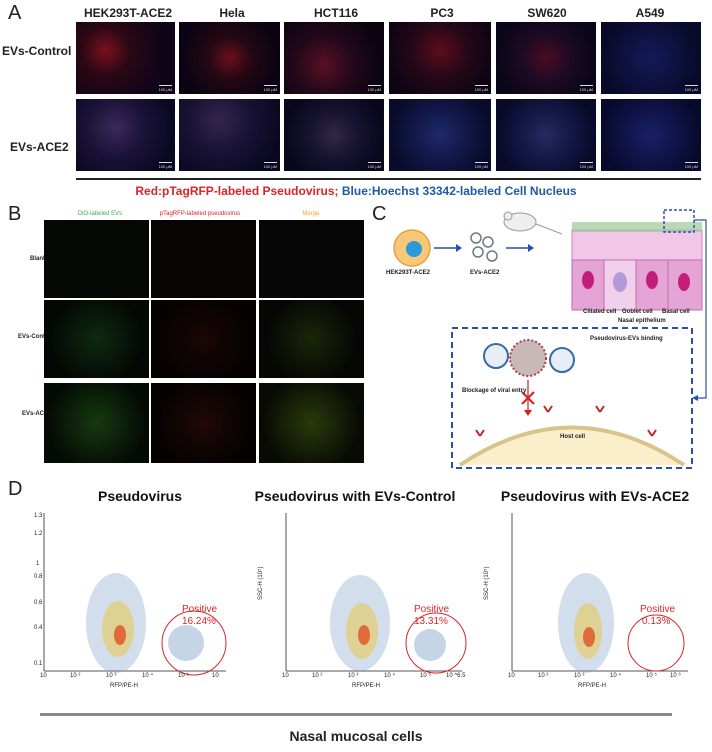 The image size is (712, 752). I want to click on ciliated-label: Ciliated cell, so click(600, 312).